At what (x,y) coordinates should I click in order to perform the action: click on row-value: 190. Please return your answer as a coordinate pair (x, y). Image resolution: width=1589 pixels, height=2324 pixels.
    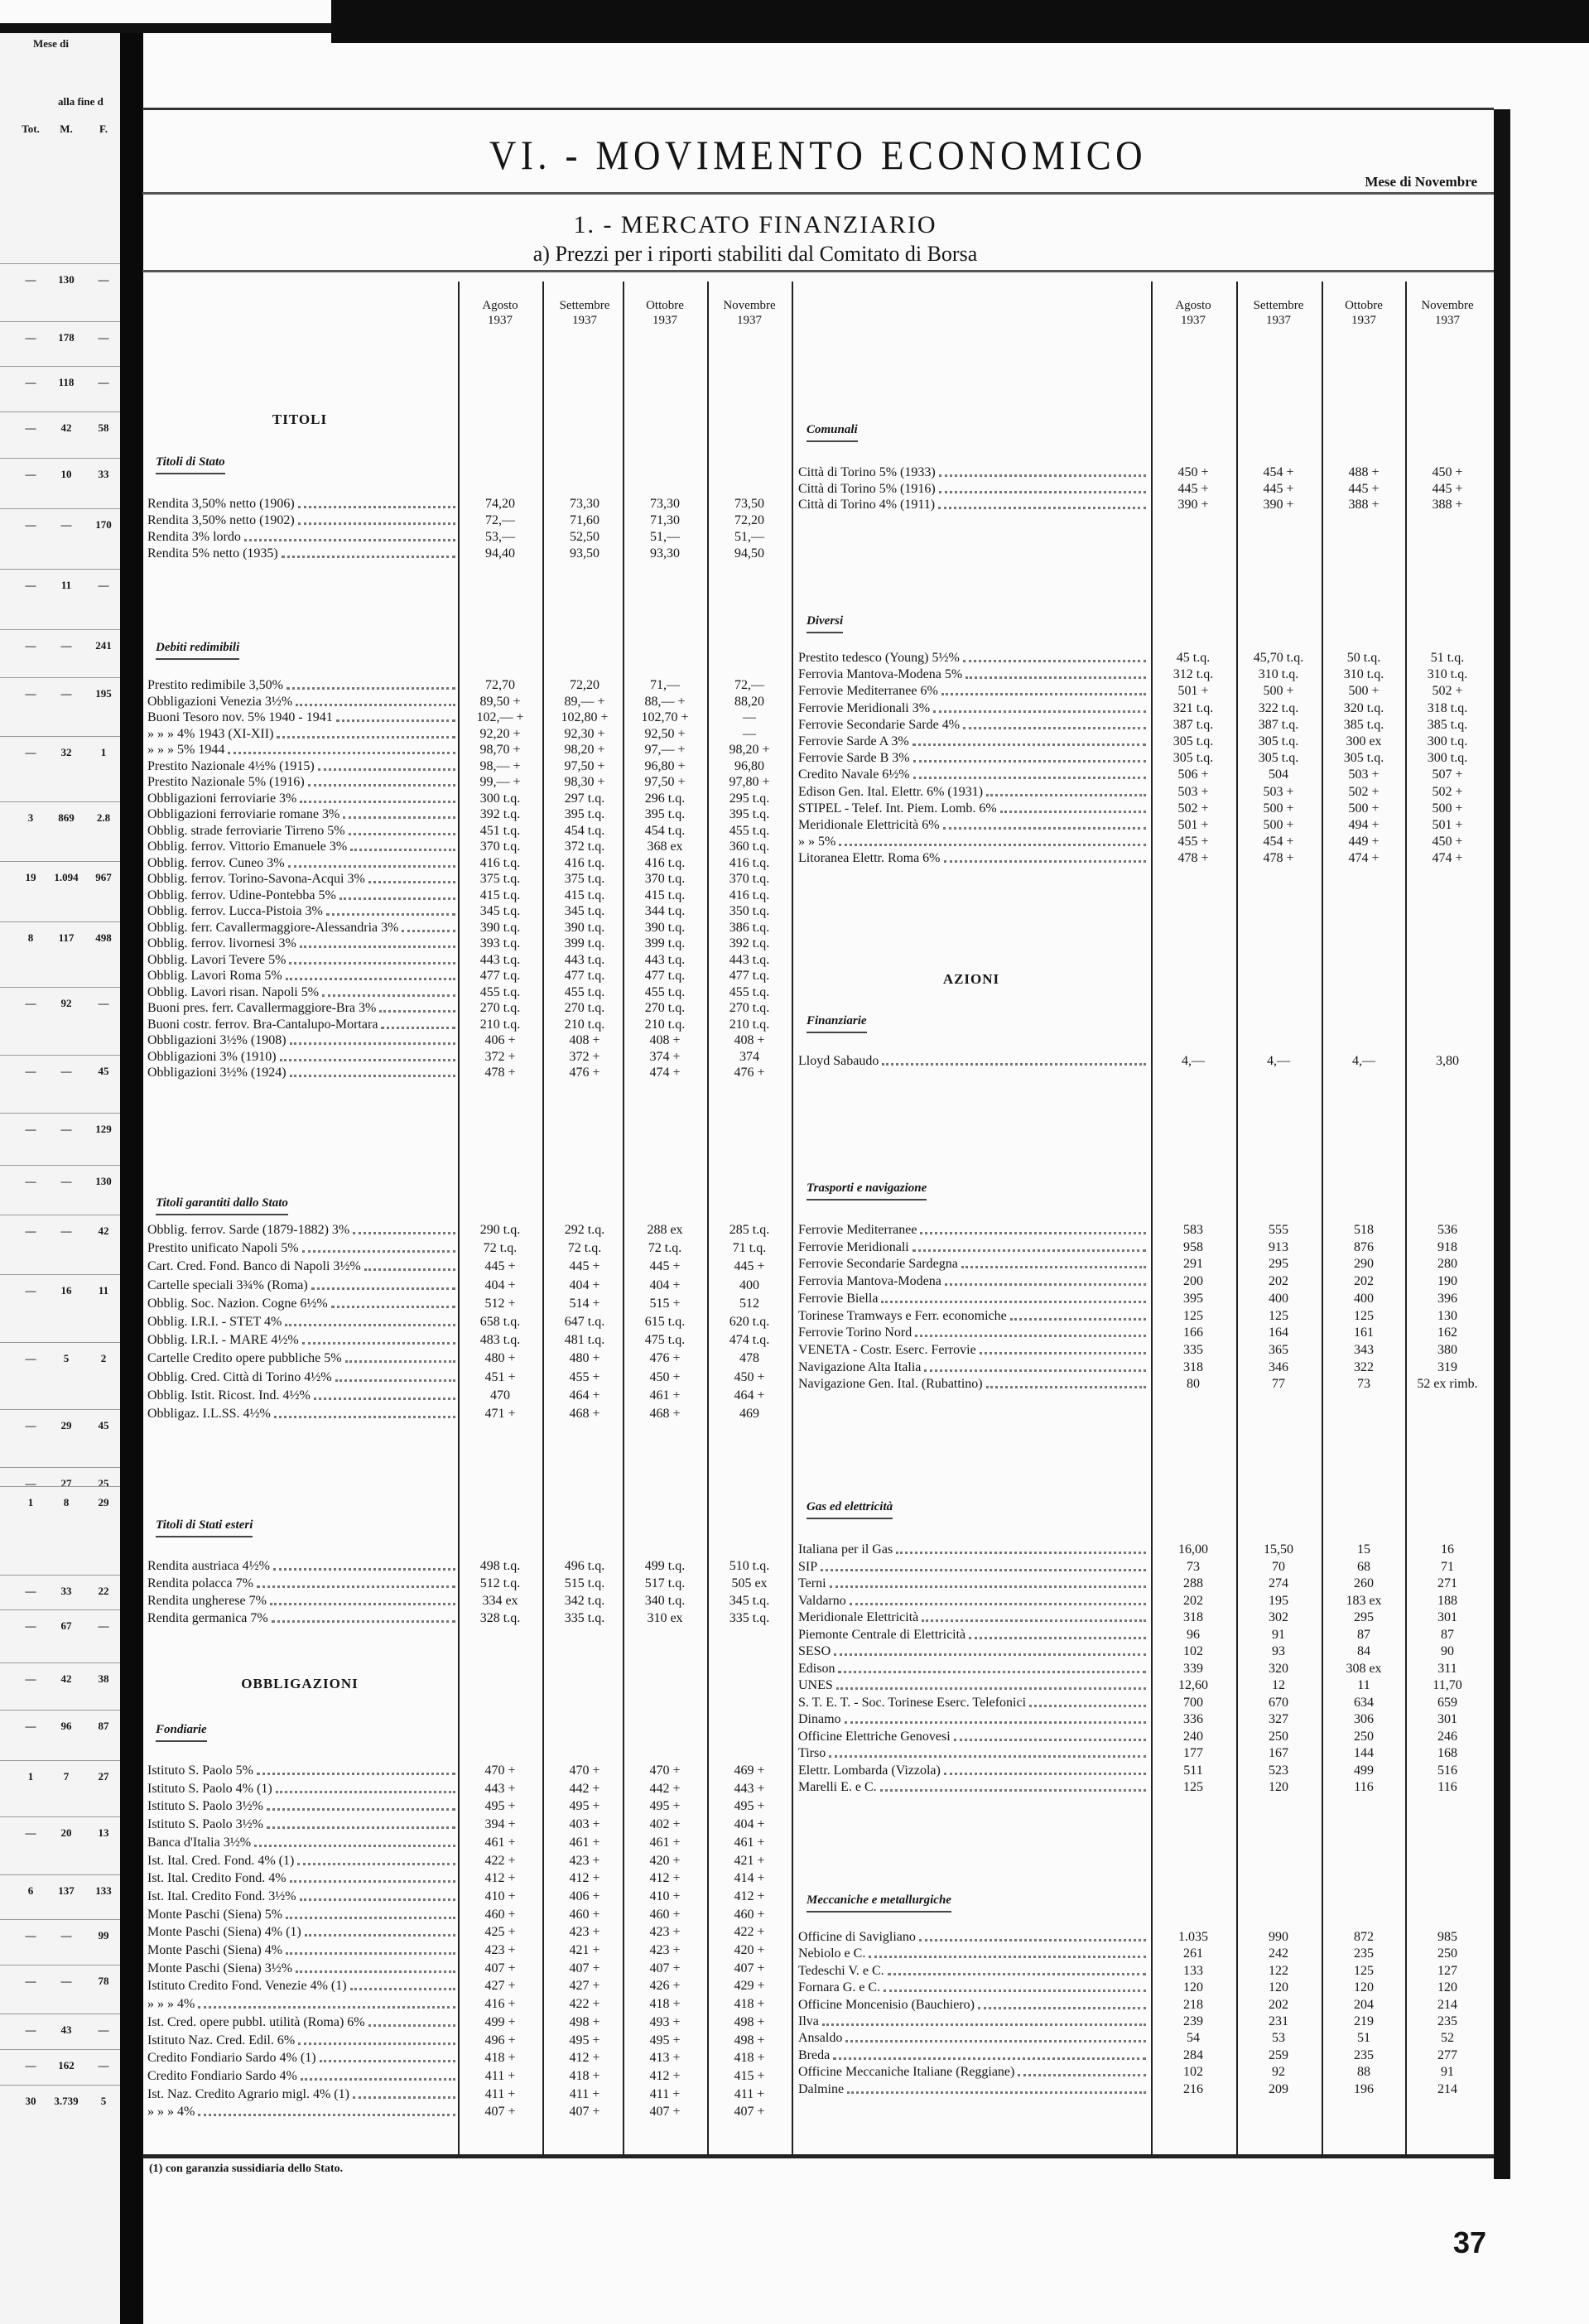
    Looking at the image, I should click on (1447, 1281).